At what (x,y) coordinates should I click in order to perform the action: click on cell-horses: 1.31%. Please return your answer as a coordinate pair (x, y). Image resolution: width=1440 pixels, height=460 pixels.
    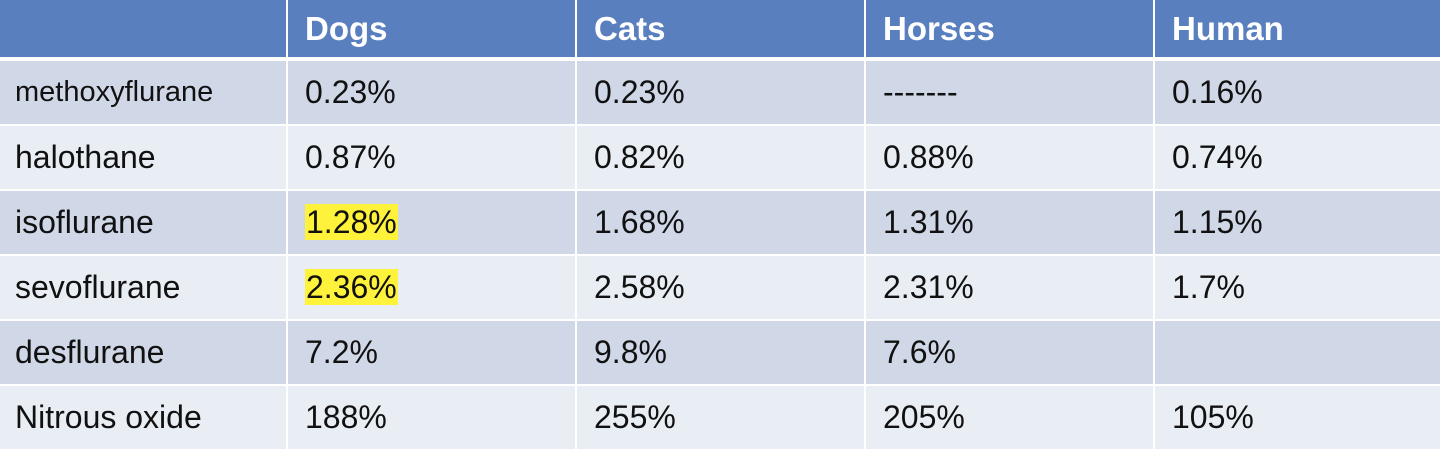
    Looking at the image, I should click on (1010, 223).